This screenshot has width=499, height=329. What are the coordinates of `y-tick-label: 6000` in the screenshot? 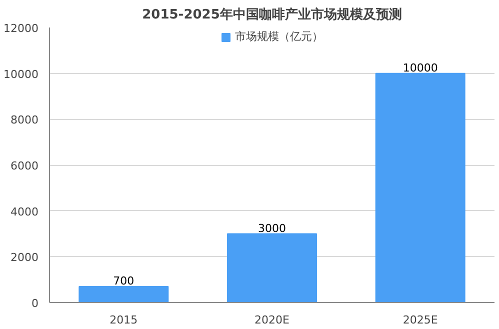 It's located at (24, 166).